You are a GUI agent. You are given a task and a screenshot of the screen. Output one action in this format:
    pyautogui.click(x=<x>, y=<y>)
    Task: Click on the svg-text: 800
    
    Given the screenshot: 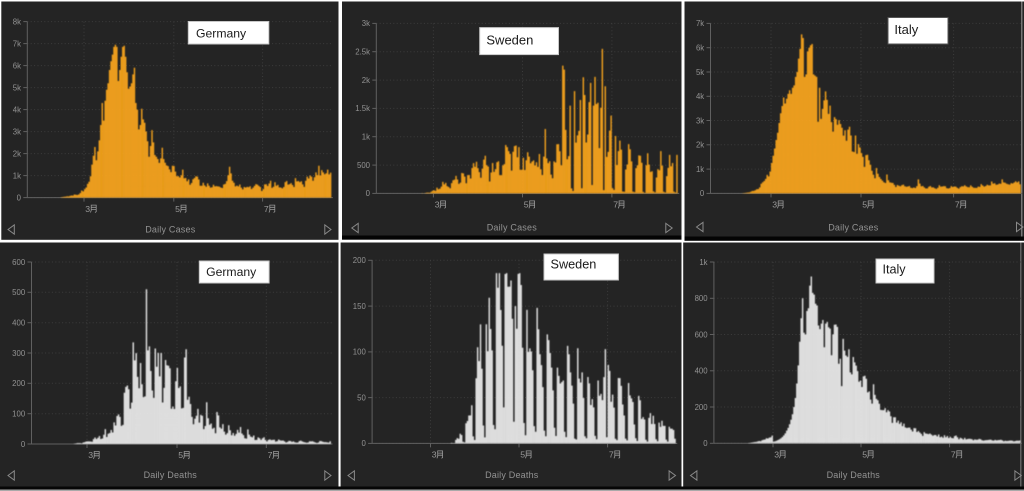 What is the action you would take?
    pyautogui.click(x=702, y=298)
    